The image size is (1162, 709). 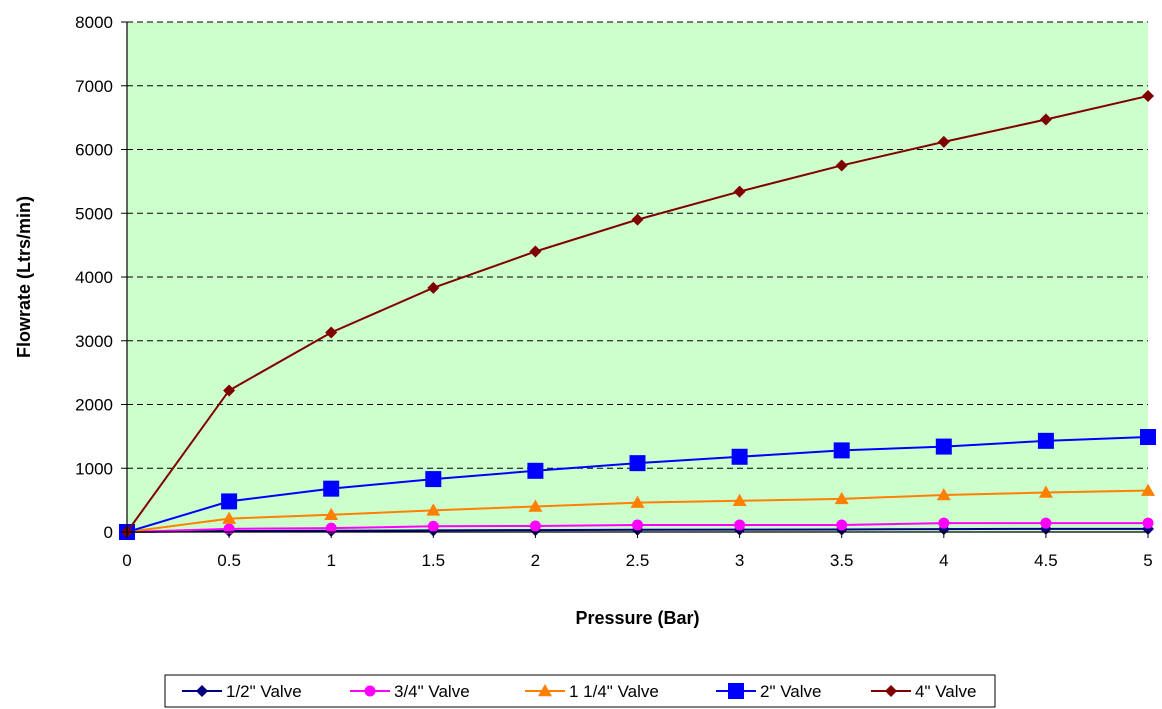 I want to click on x-tick-label: 3, so click(x=739, y=560).